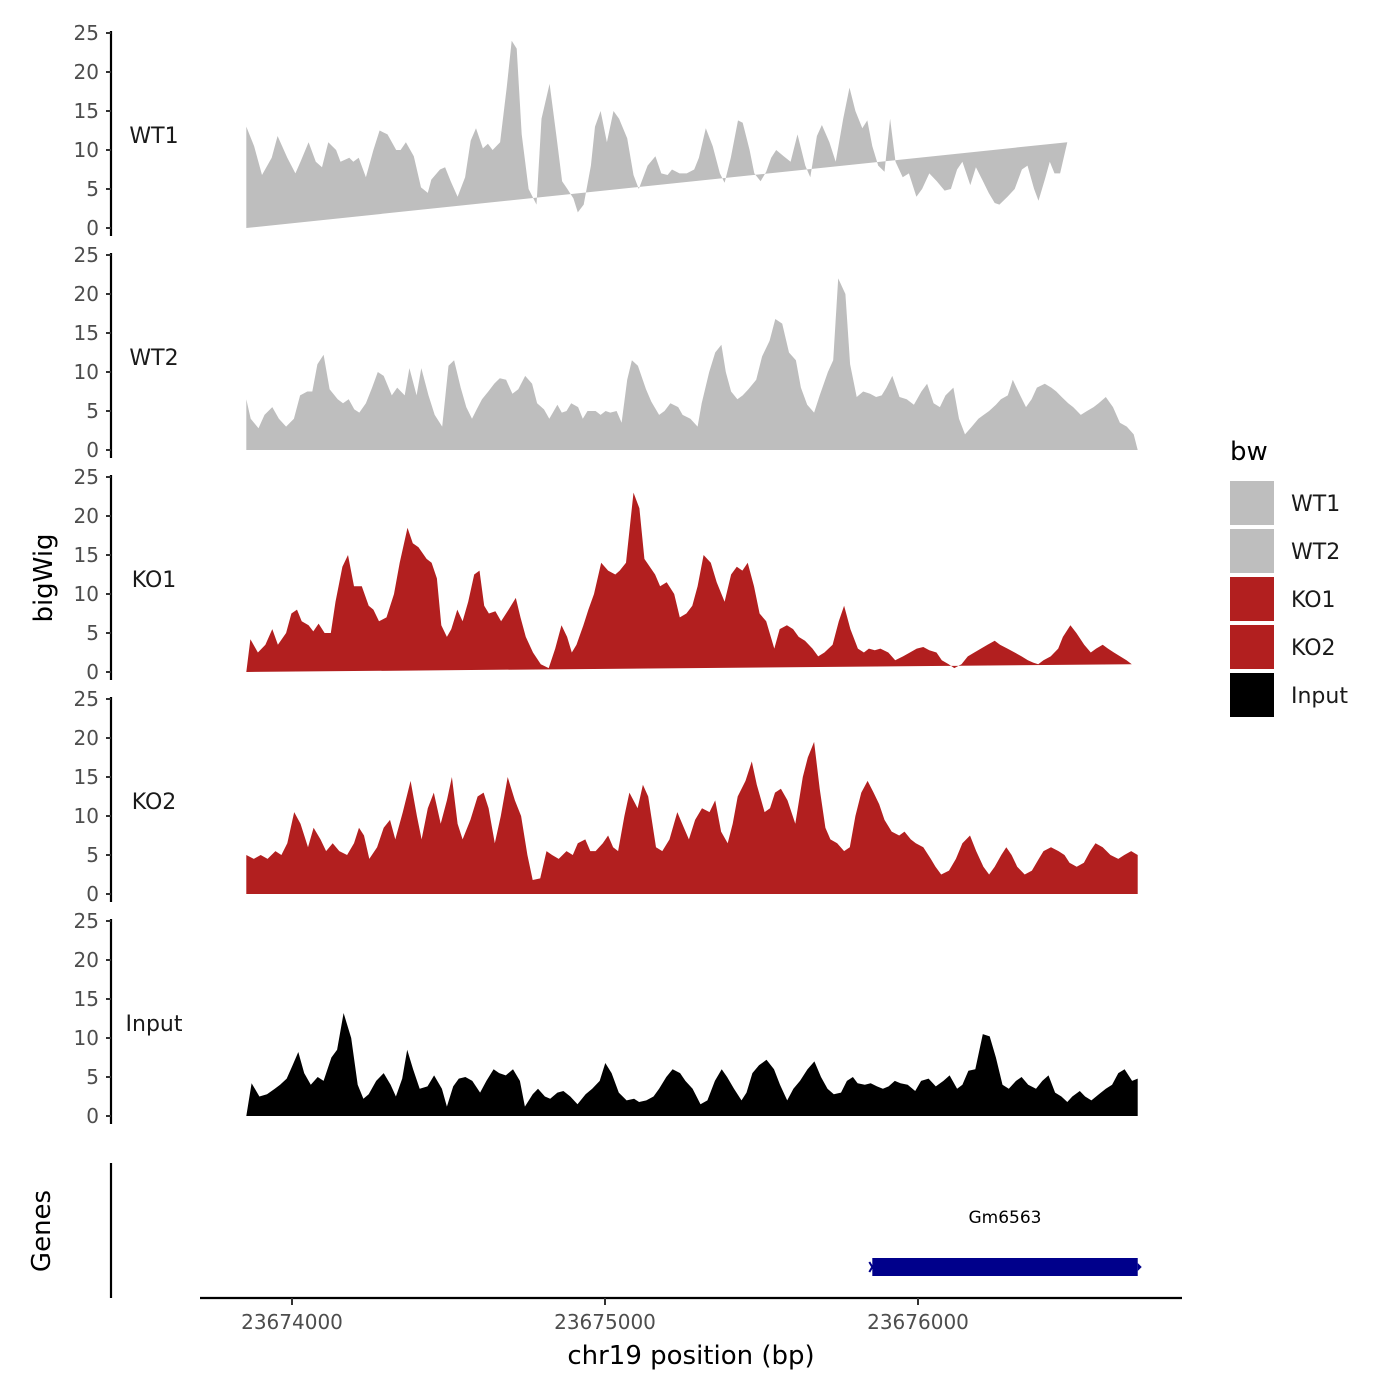  I want to click on genes-panel-label: Genes, so click(42, 1231).